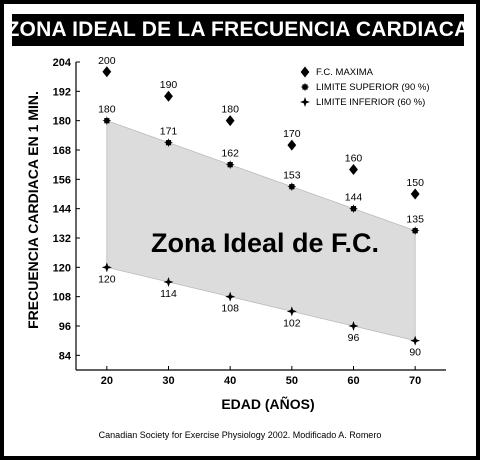  I want to click on legend-entry: F.C. MAXIMA, so click(345, 72).